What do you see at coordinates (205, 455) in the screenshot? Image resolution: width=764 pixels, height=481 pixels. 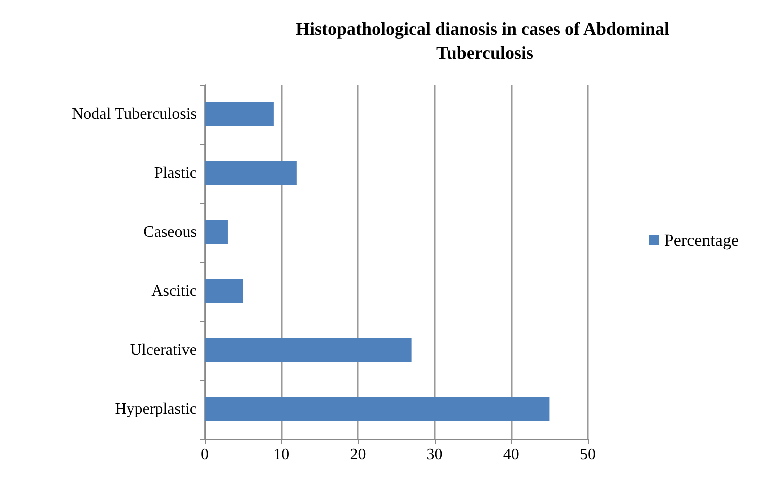 I see `x-tick-label: 0` at bounding box center [205, 455].